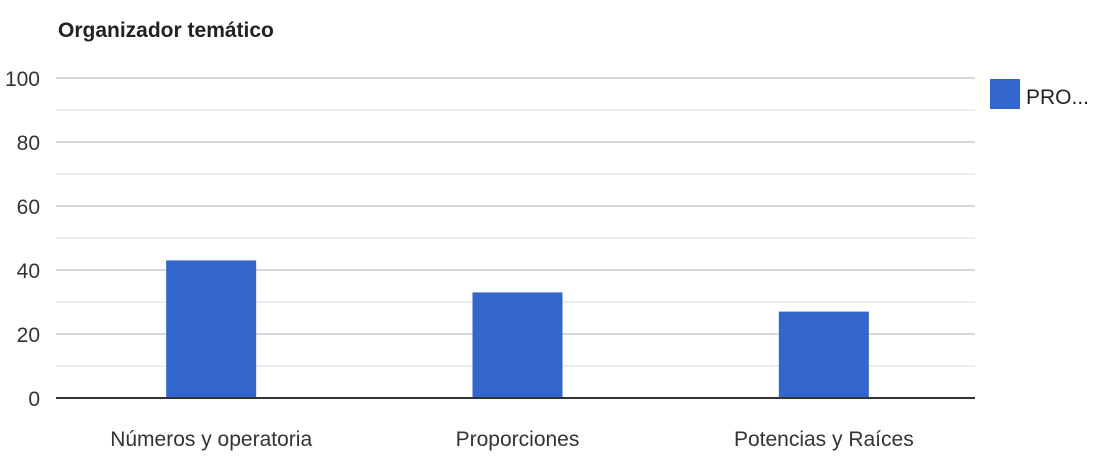  Describe the element at coordinates (28, 335) in the screenshot. I see `y-tick-label: 20` at that location.